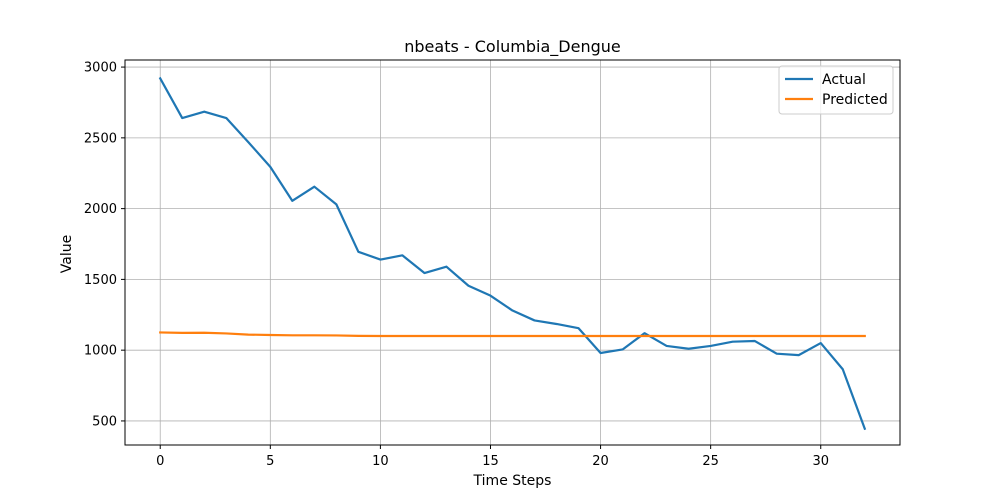  I want to click on y-tick-label: 3000, so click(100, 68).